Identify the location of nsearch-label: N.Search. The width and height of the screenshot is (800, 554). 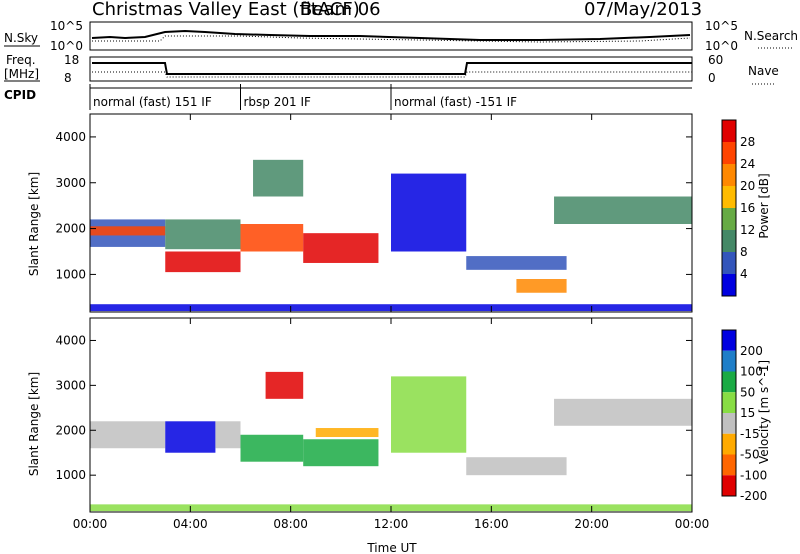
(771, 36).